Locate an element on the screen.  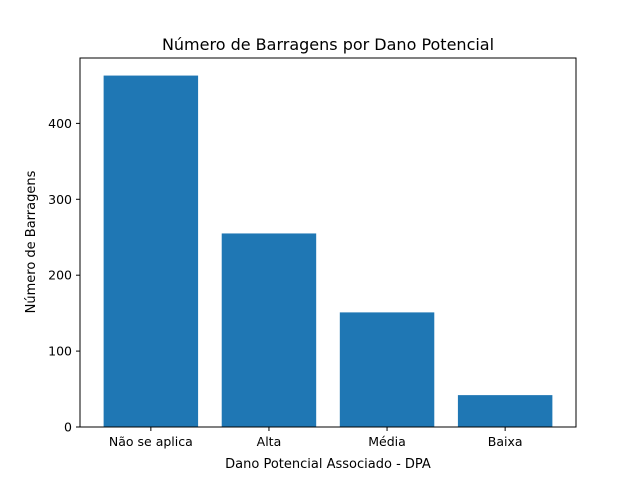
x-tick-label: Baixa is located at coordinates (505, 441).